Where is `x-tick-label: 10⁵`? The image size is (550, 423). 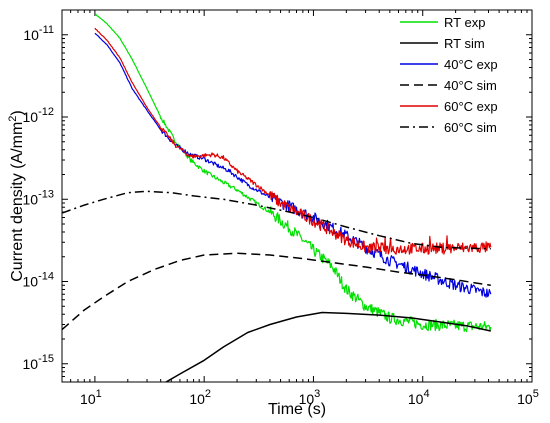 x-tick-label: 10⁵ is located at coordinates (528, 397).